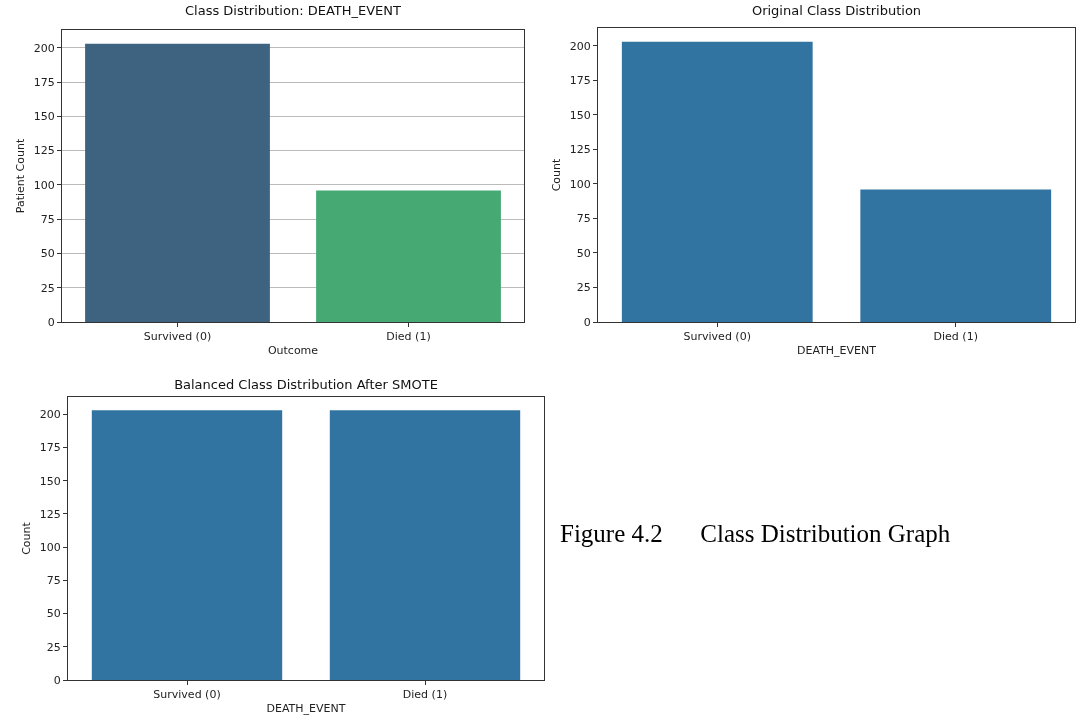 This screenshot has width=1081, height=720. What do you see at coordinates (293, 351) in the screenshot?
I see `x-axis-title: Outcome` at bounding box center [293, 351].